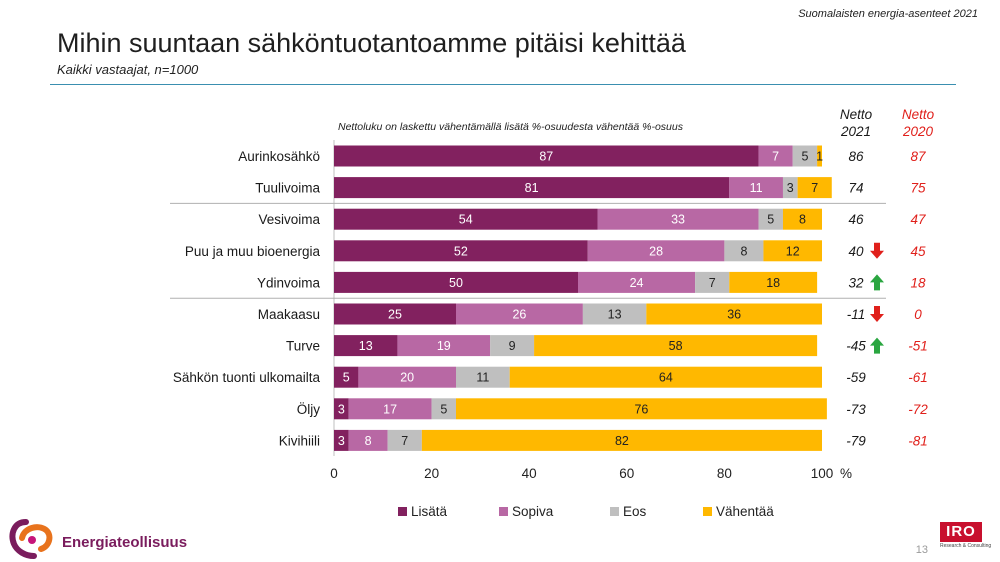 This screenshot has height=562, width=1000. I want to click on legend-label: Vähentää, so click(745, 511).